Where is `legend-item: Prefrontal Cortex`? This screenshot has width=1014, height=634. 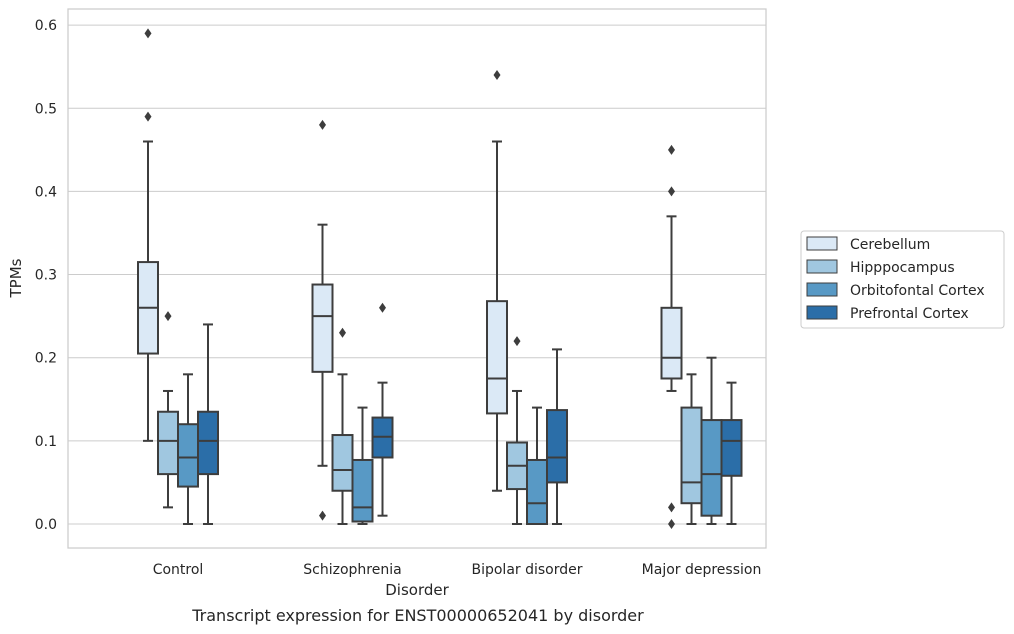 legend-item: Prefrontal Cortex is located at coordinates (887, 313).